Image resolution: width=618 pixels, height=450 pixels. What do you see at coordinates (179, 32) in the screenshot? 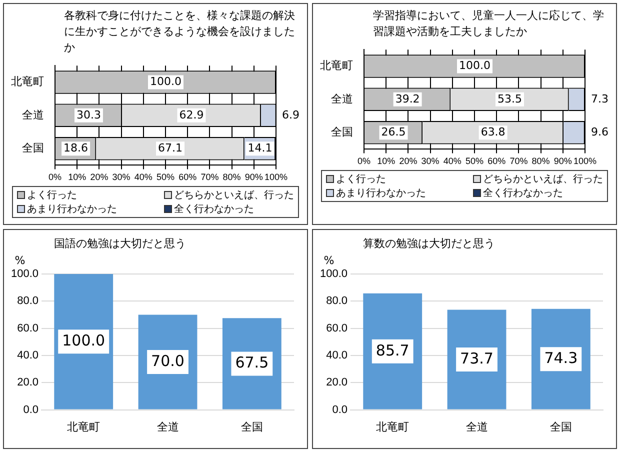
I see `chart-title: 各教科で身に付けたことを、様々な課題の解決に生かすことができるような機会を設けましたか` at bounding box center [179, 32].